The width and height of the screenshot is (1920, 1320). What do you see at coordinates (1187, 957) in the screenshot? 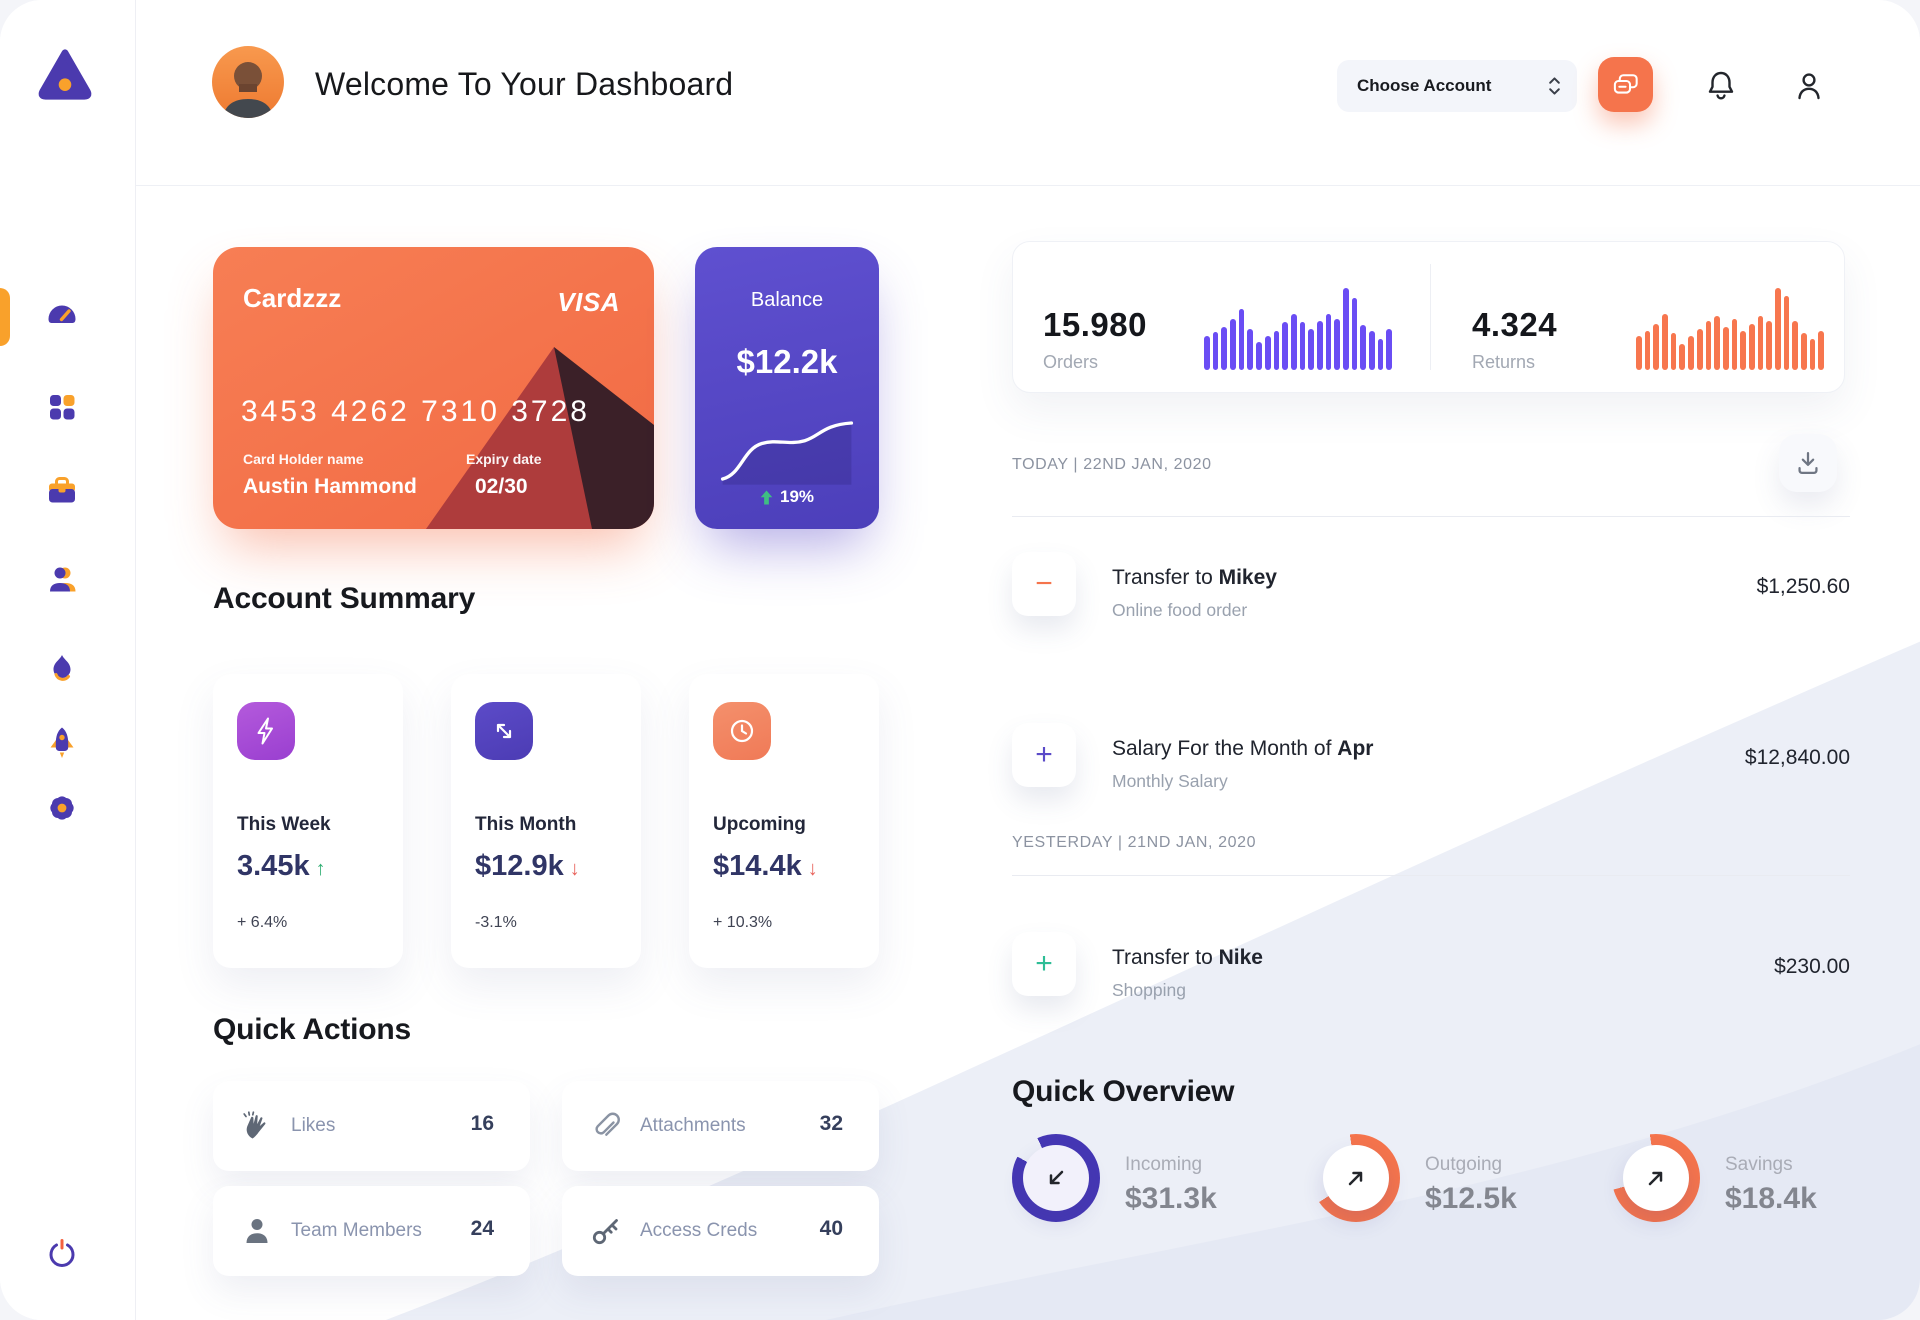
I see `transaction-title: Transfer to Nike` at bounding box center [1187, 957].